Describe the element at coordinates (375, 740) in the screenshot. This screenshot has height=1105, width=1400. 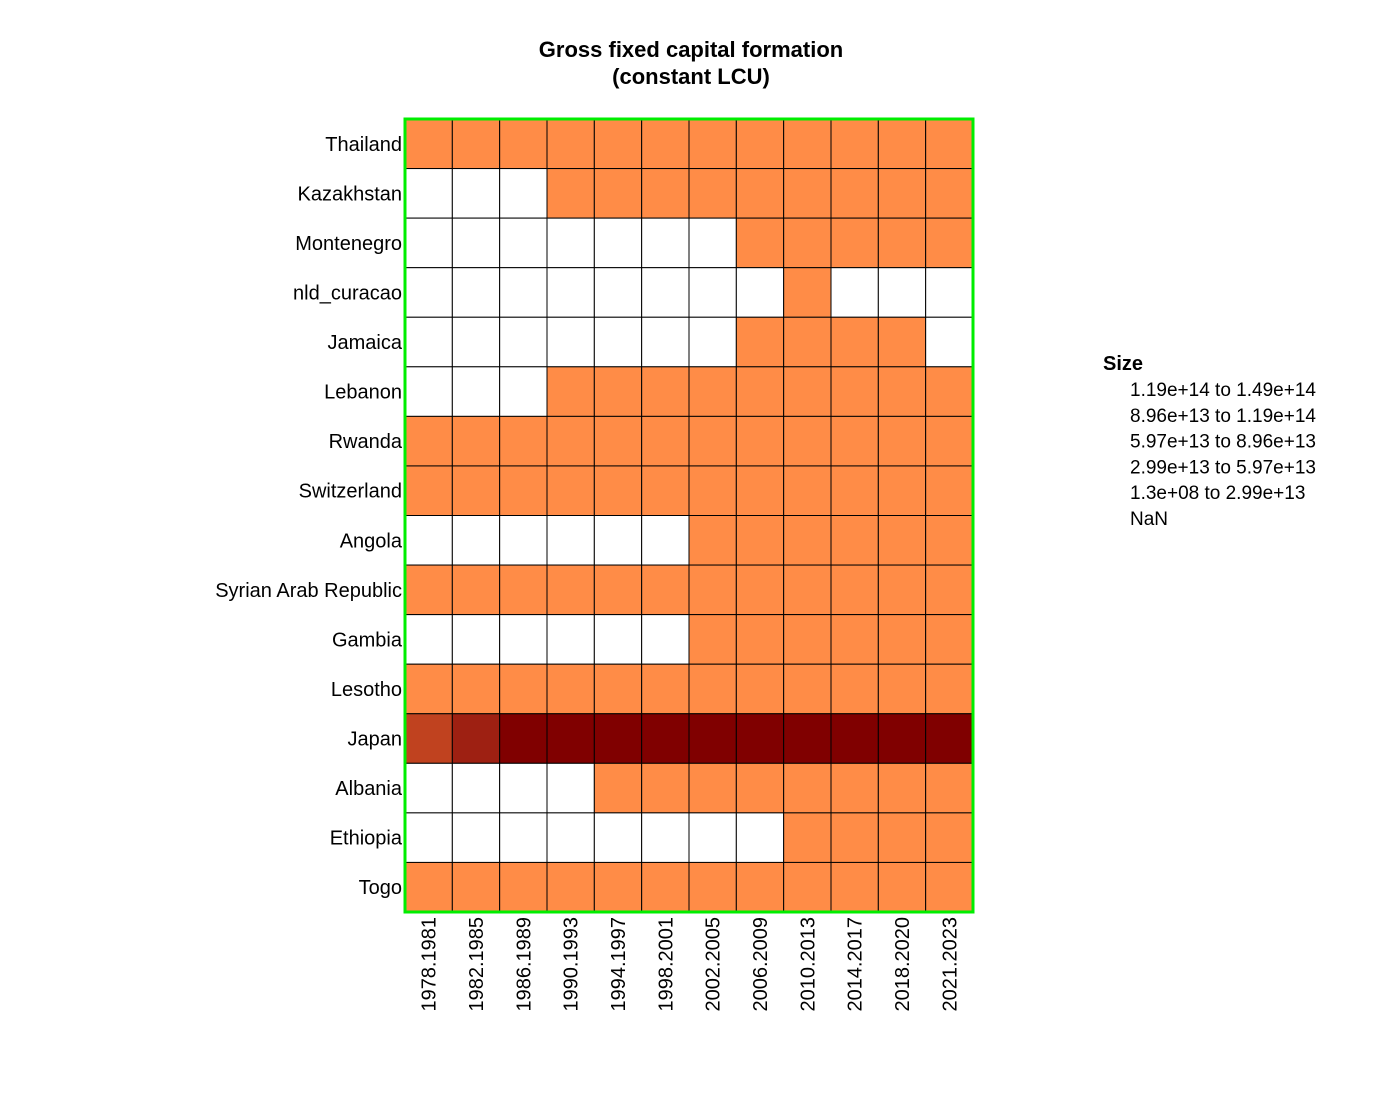
I see `row-label: Japan` at that location.